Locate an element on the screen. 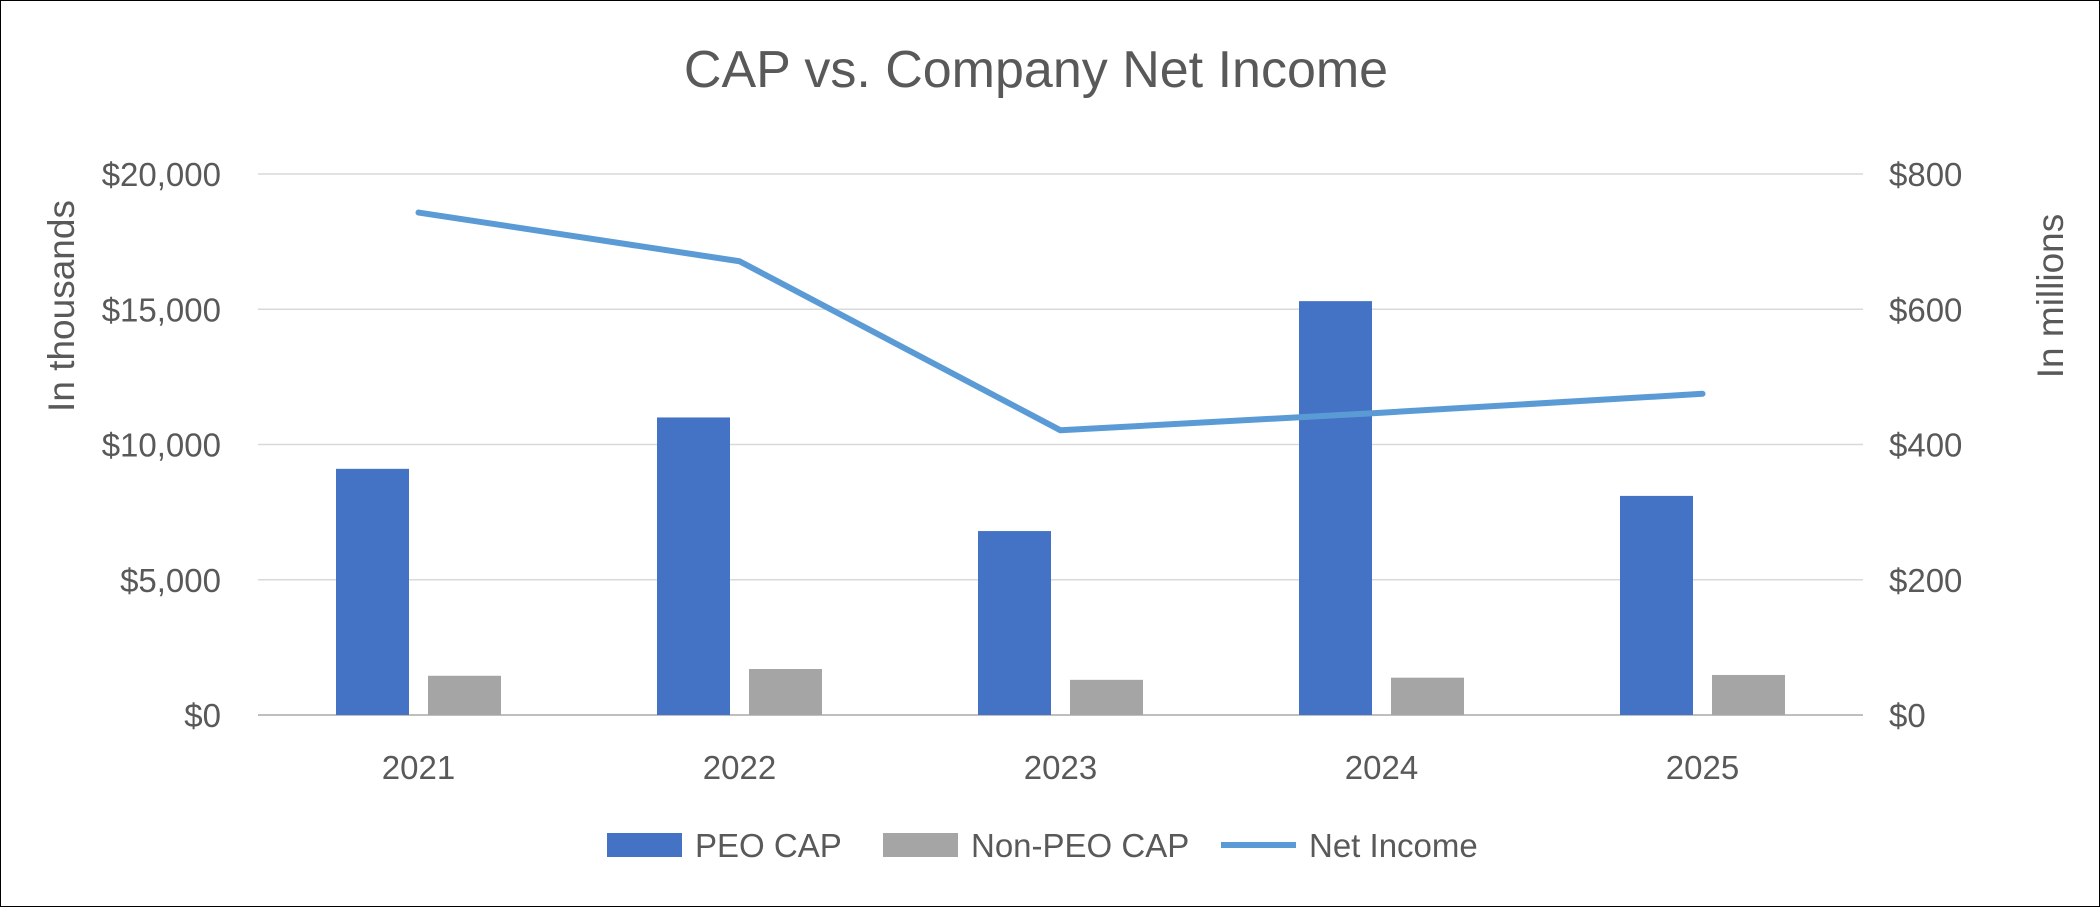 Image resolution: width=2100 pixels, height=908 pixels. x-tick-label: 2022 is located at coordinates (739, 767).